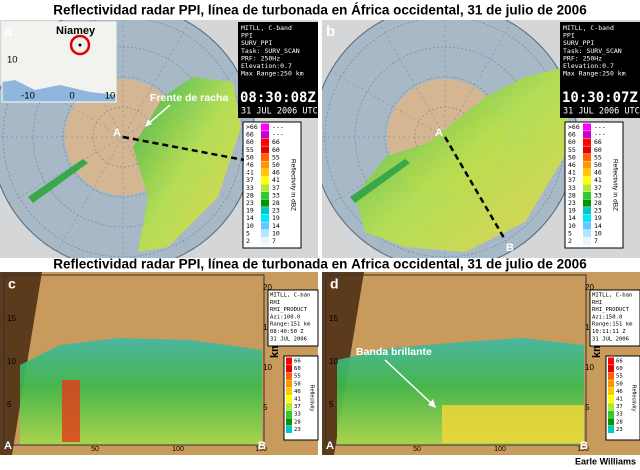 The image size is (640, 470). I want to click on echo-streak, so click(380, 181).